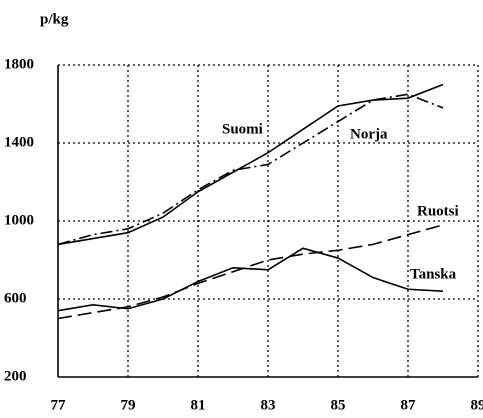 Image resolution: width=483 pixels, height=418 pixels. What do you see at coordinates (433, 274) in the screenshot?
I see `series-label: Tanska` at bounding box center [433, 274].